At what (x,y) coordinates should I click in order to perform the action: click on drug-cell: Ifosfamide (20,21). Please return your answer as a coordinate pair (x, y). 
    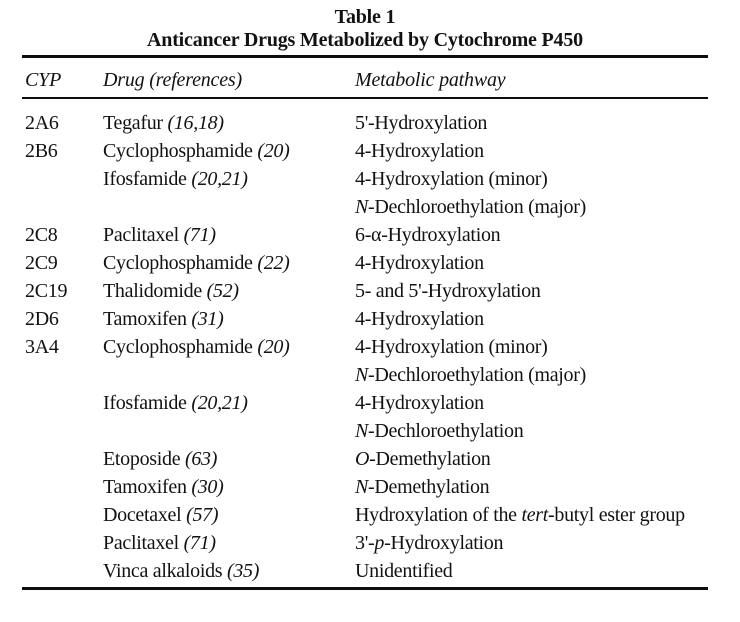
    Looking at the image, I should click on (229, 403).